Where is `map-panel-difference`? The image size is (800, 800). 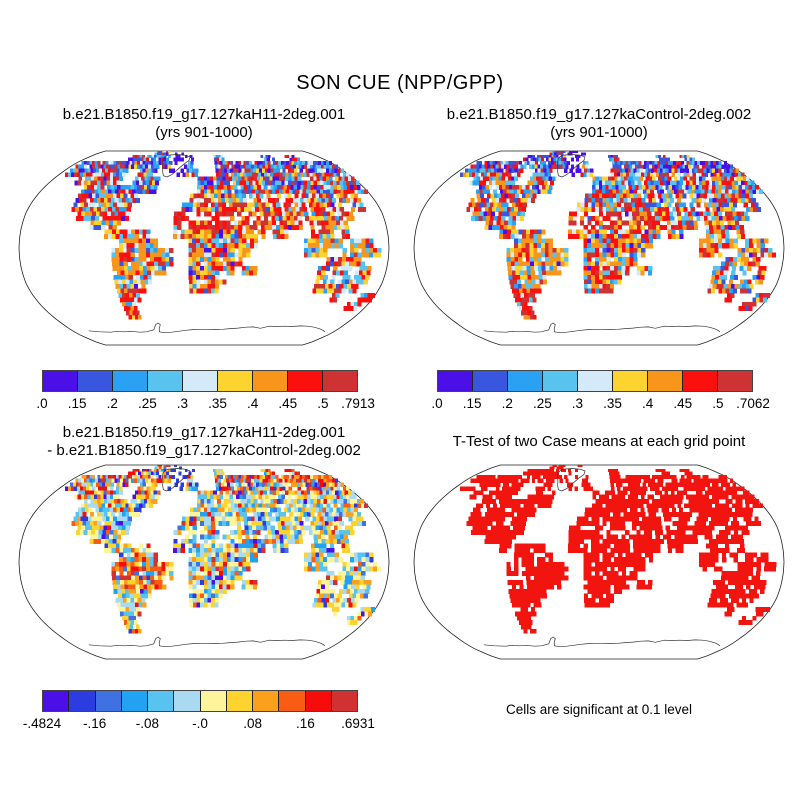
map-panel-difference is located at coordinates (204, 562).